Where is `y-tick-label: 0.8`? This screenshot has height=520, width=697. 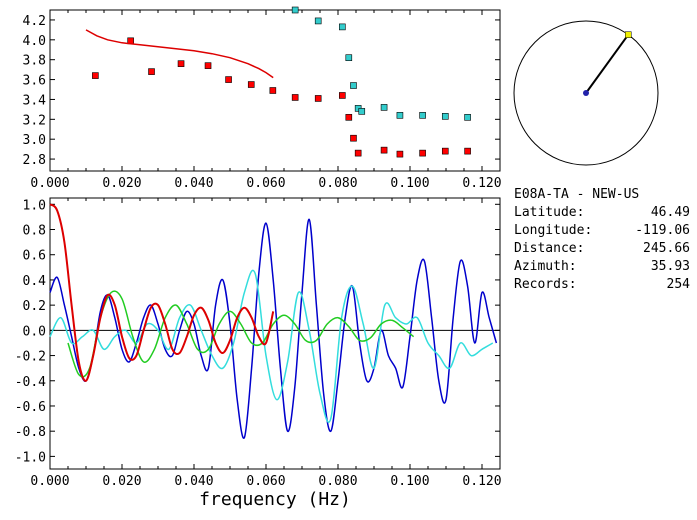 y-tick-label: 0.8 is located at coordinates (34, 231).